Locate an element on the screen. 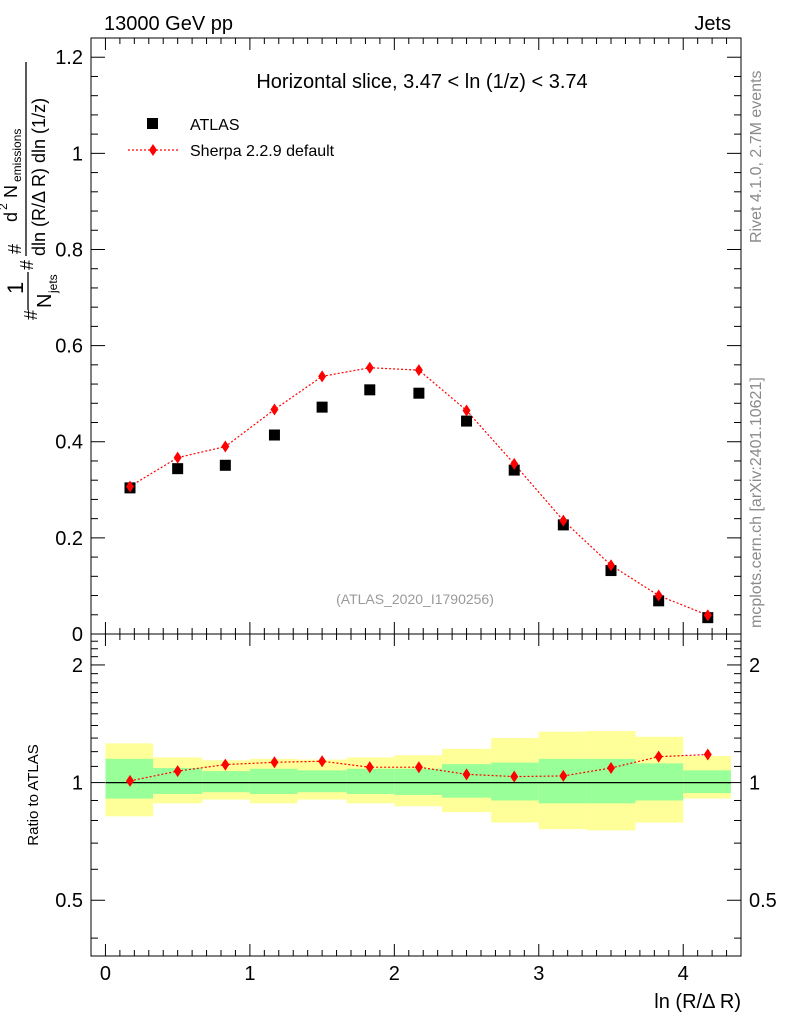 The height and width of the screenshot is (1024, 786). main-y-tick-label: 1 is located at coordinates (77, 154).